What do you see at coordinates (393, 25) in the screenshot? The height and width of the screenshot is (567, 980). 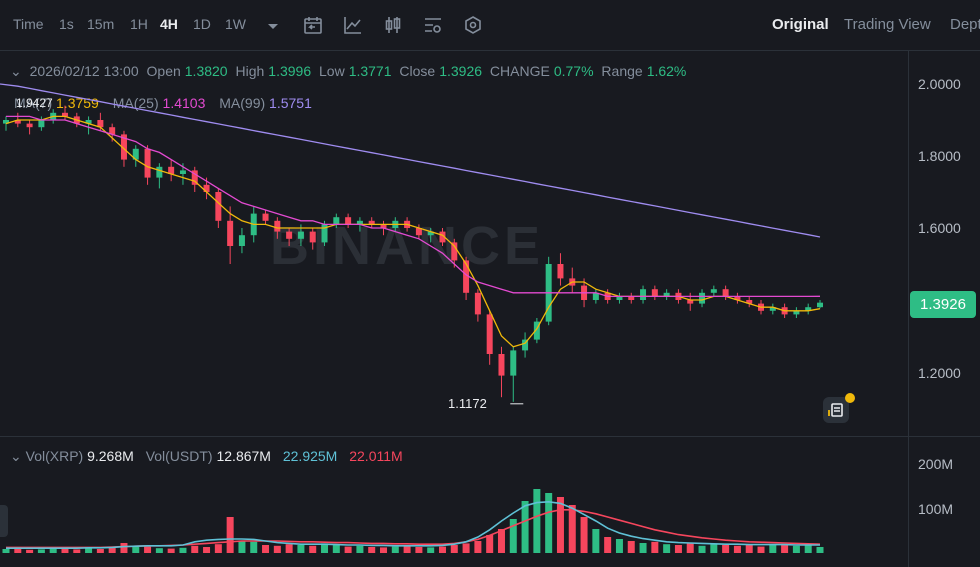 I see `candlestick-icon` at bounding box center [393, 25].